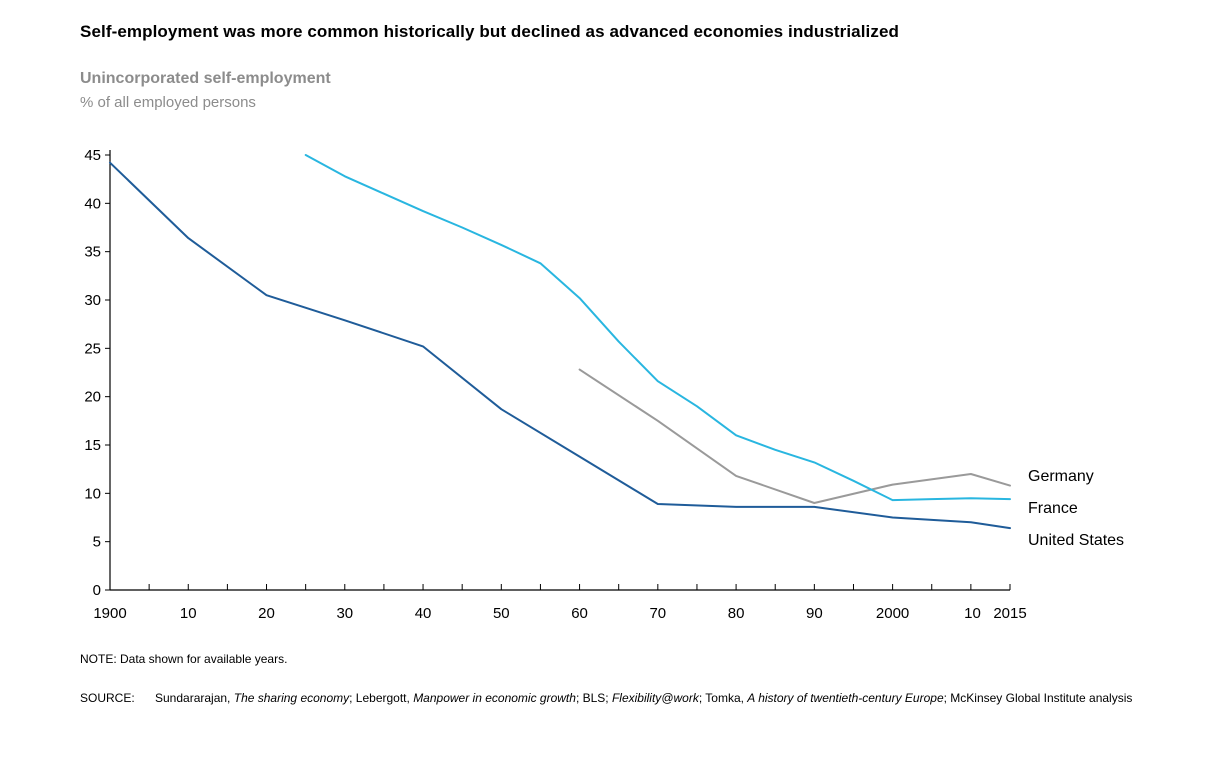 The height and width of the screenshot is (780, 1209). Describe the element at coordinates (593, 698) in the screenshot. I see `source-part: ; BLS;` at that location.